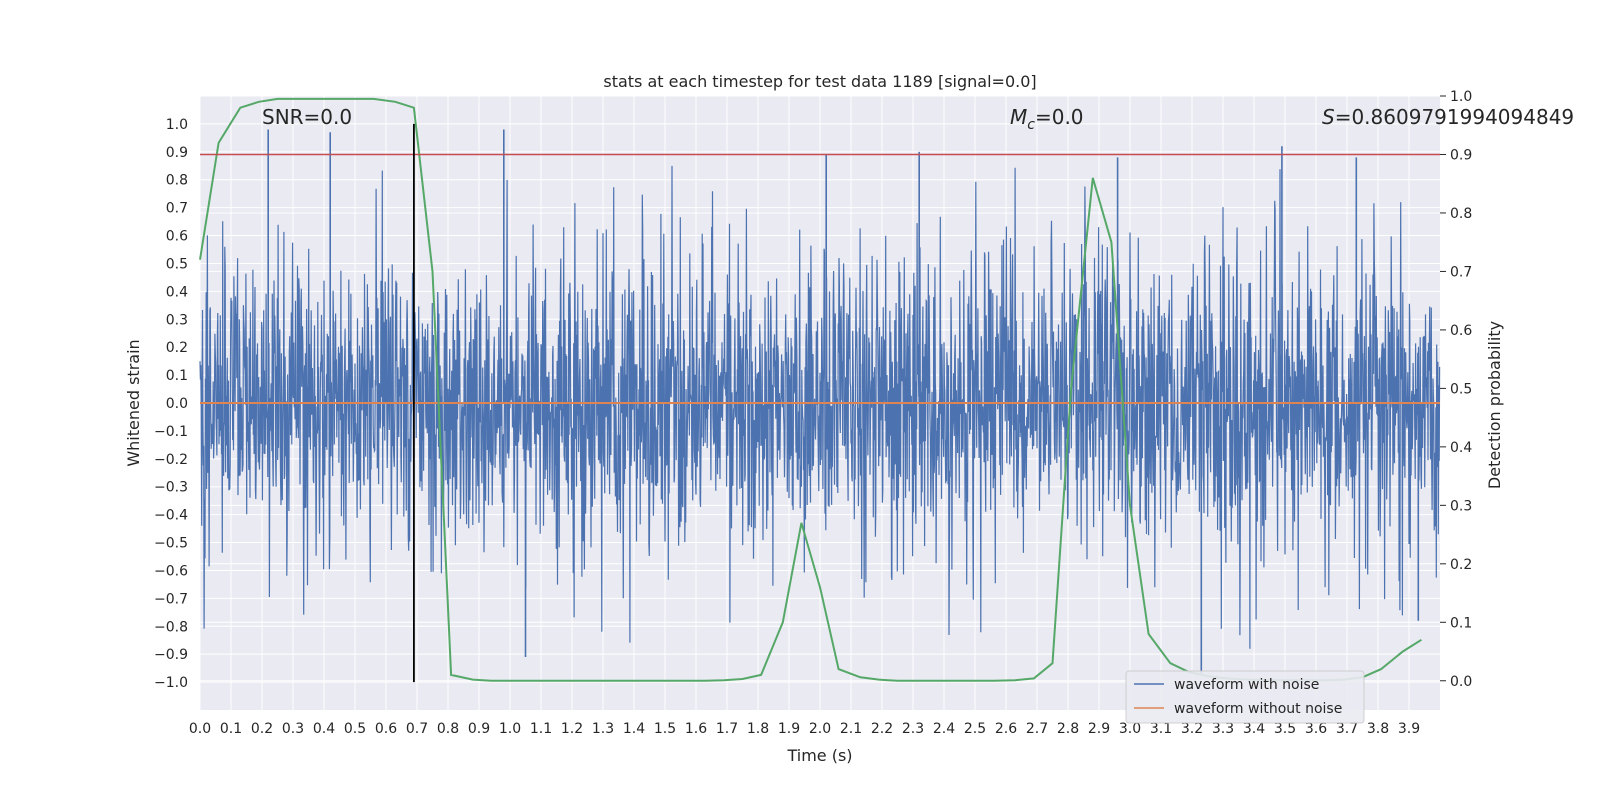 This screenshot has height=800, width=1600. Describe the element at coordinates (1031, 125) in the screenshot. I see `chirp-mass-subscript: c` at that location.